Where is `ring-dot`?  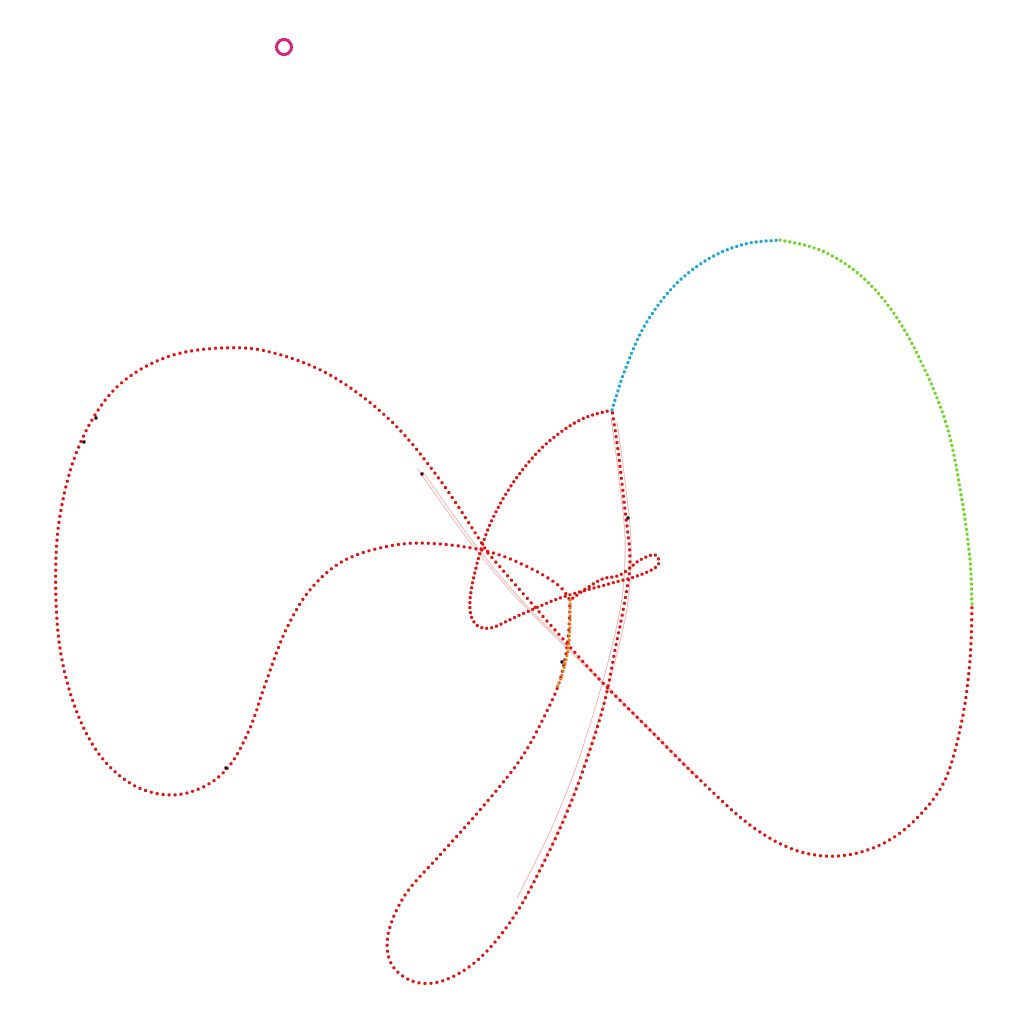
ring-dot is located at coordinates (291, 47).